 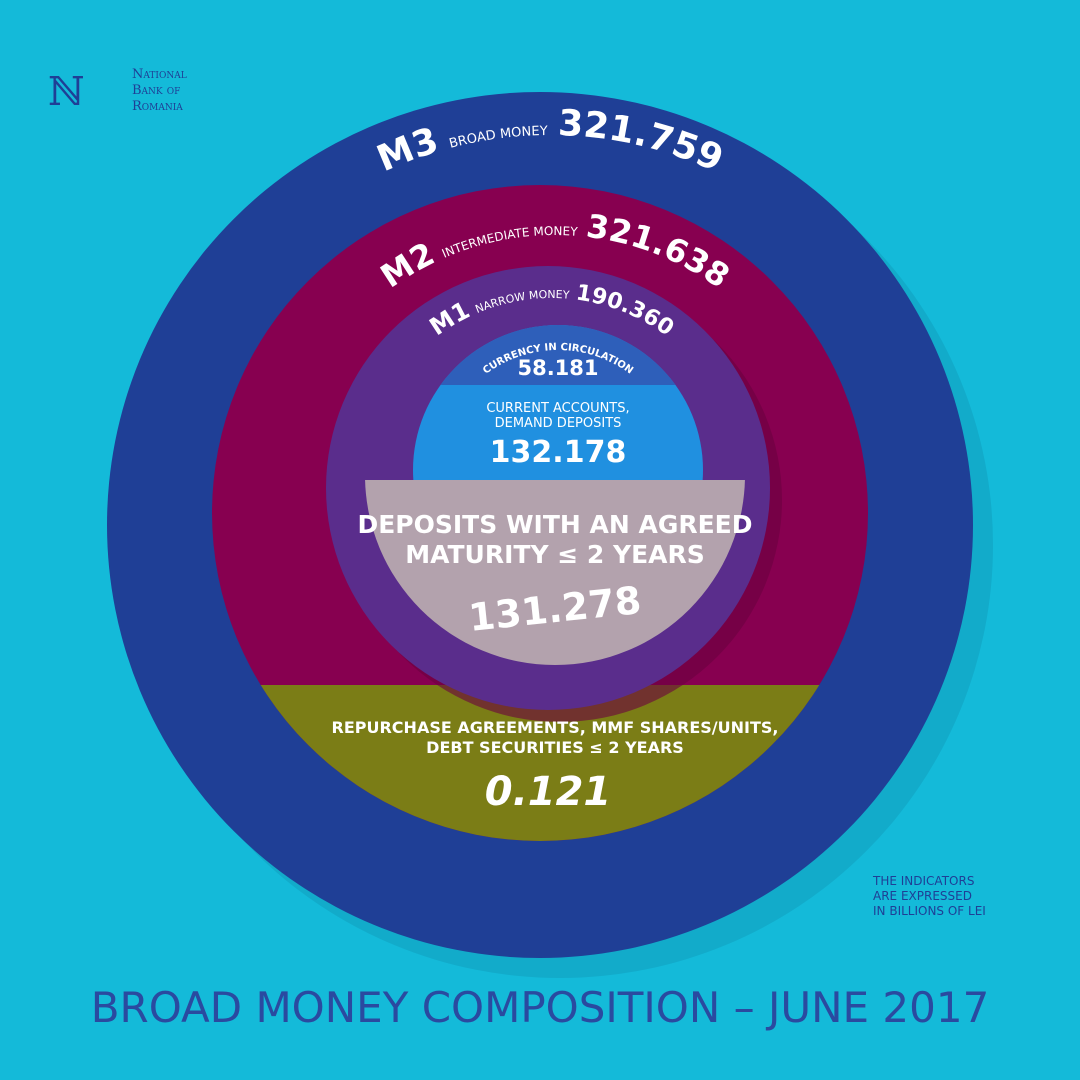 What do you see at coordinates (929, 911) in the screenshot?
I see `note: IN BILLIONS OF LEI` at bounding box center [929, 911].